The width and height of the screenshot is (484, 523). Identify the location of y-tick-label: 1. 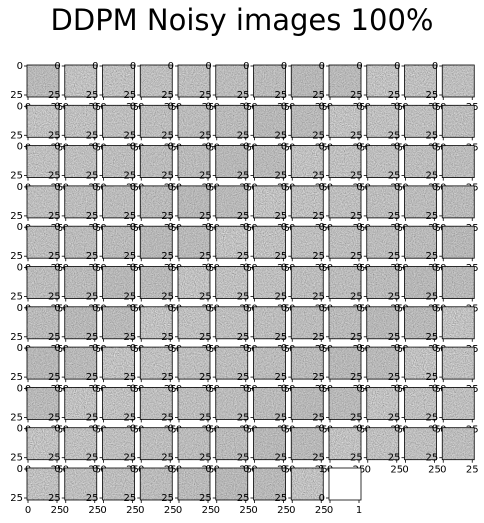
(322, 469).